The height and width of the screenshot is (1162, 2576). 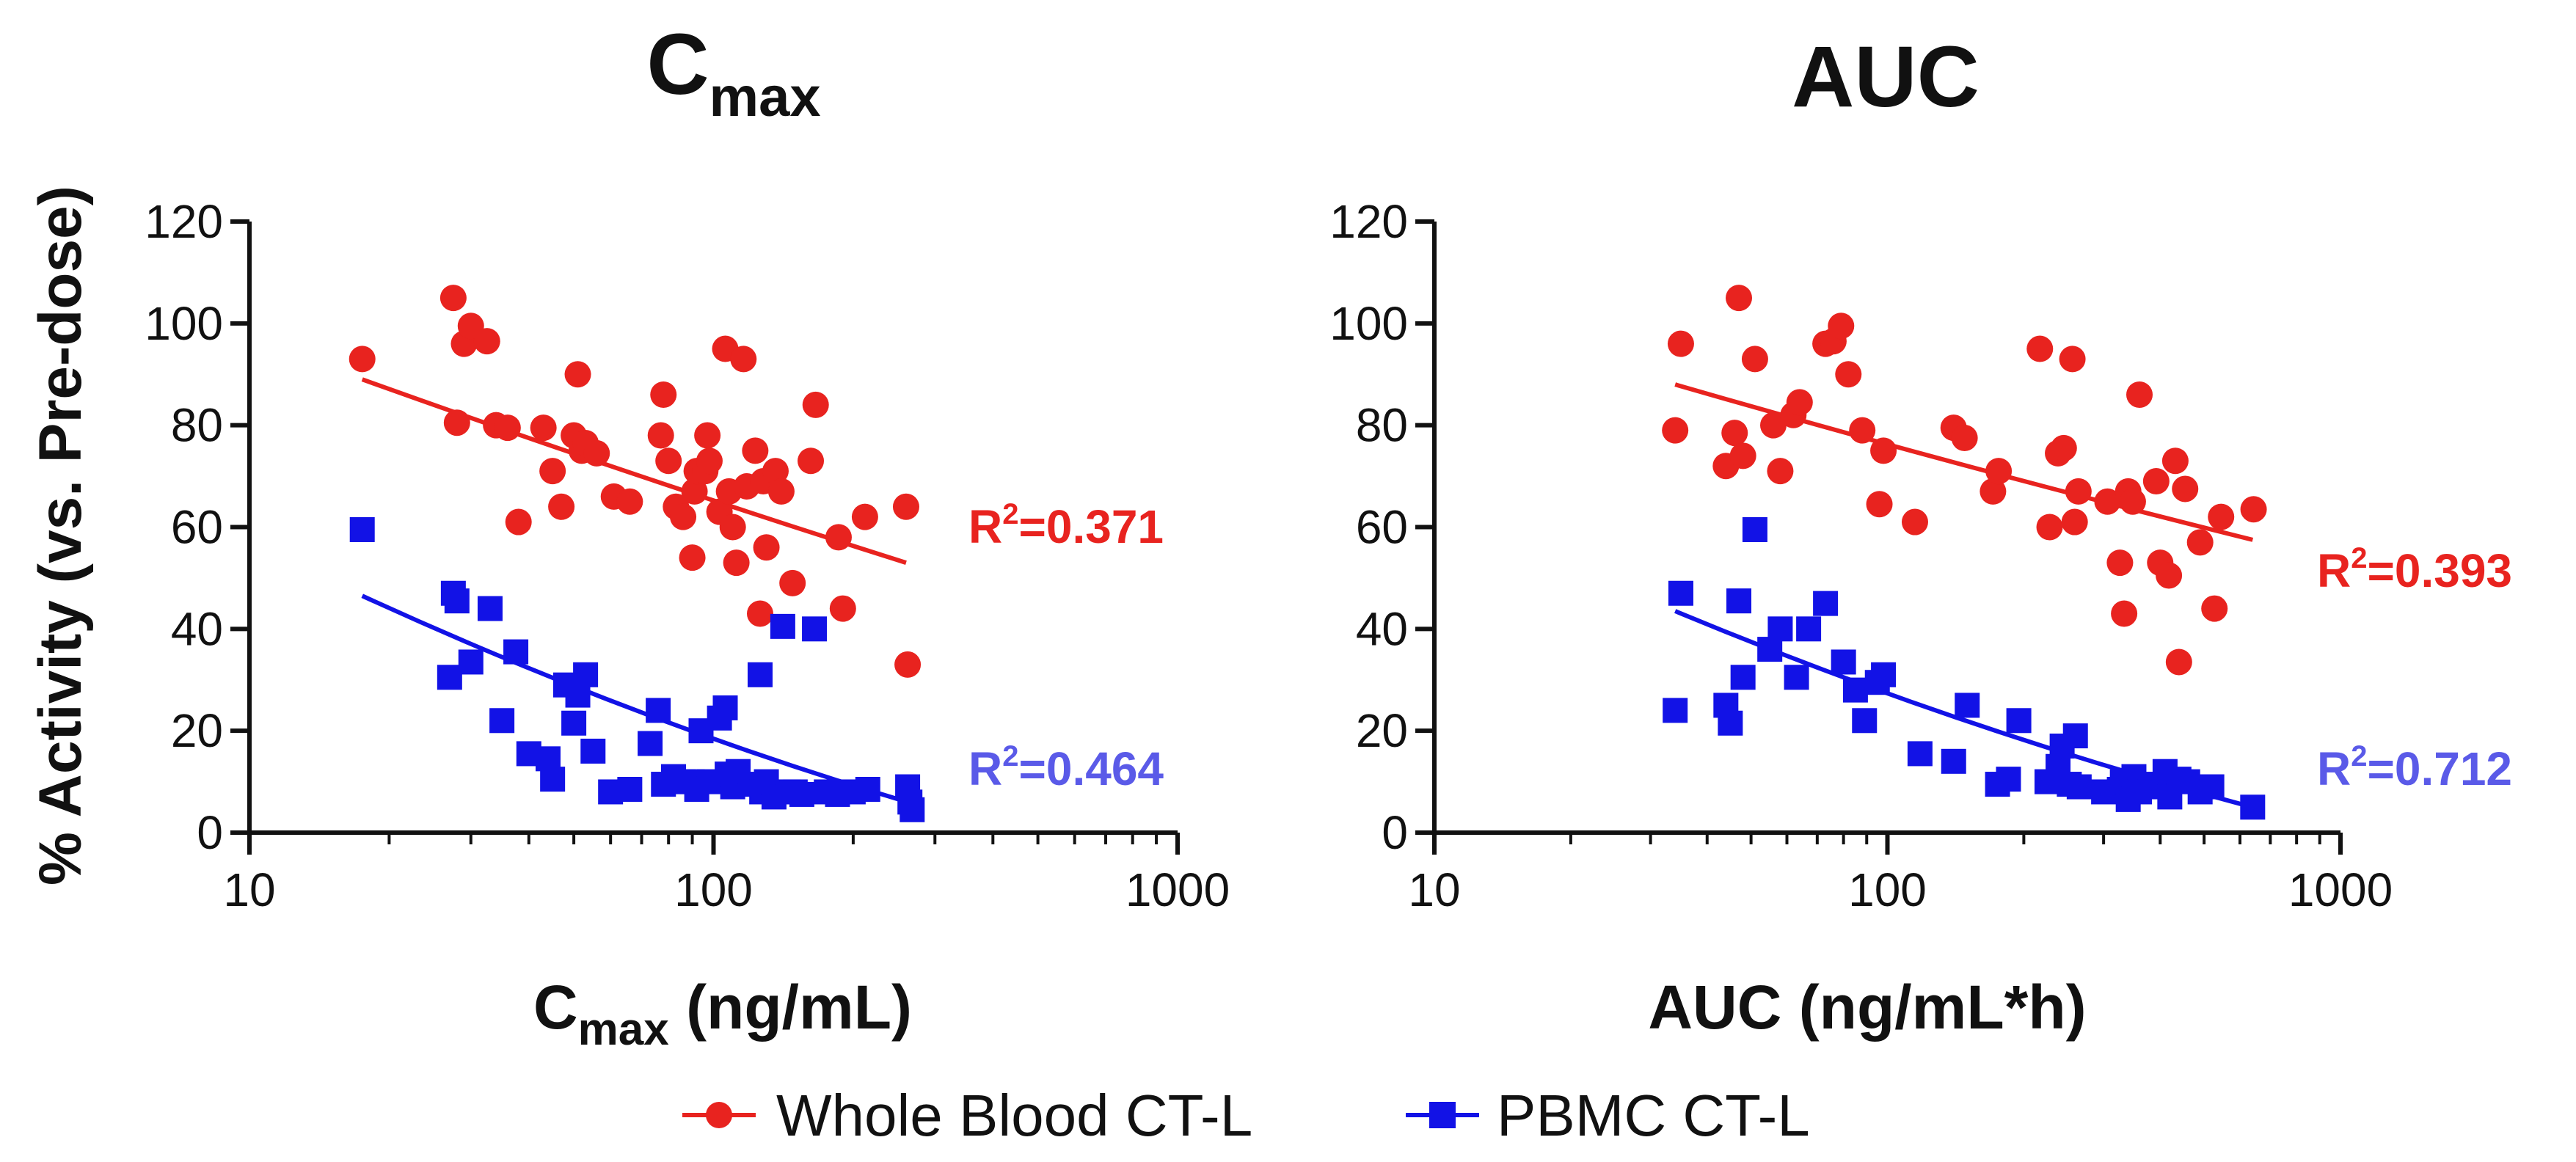 I want to click on legend-label-pbmc: PBMC CT-L, so click(x=1653, y=1115).